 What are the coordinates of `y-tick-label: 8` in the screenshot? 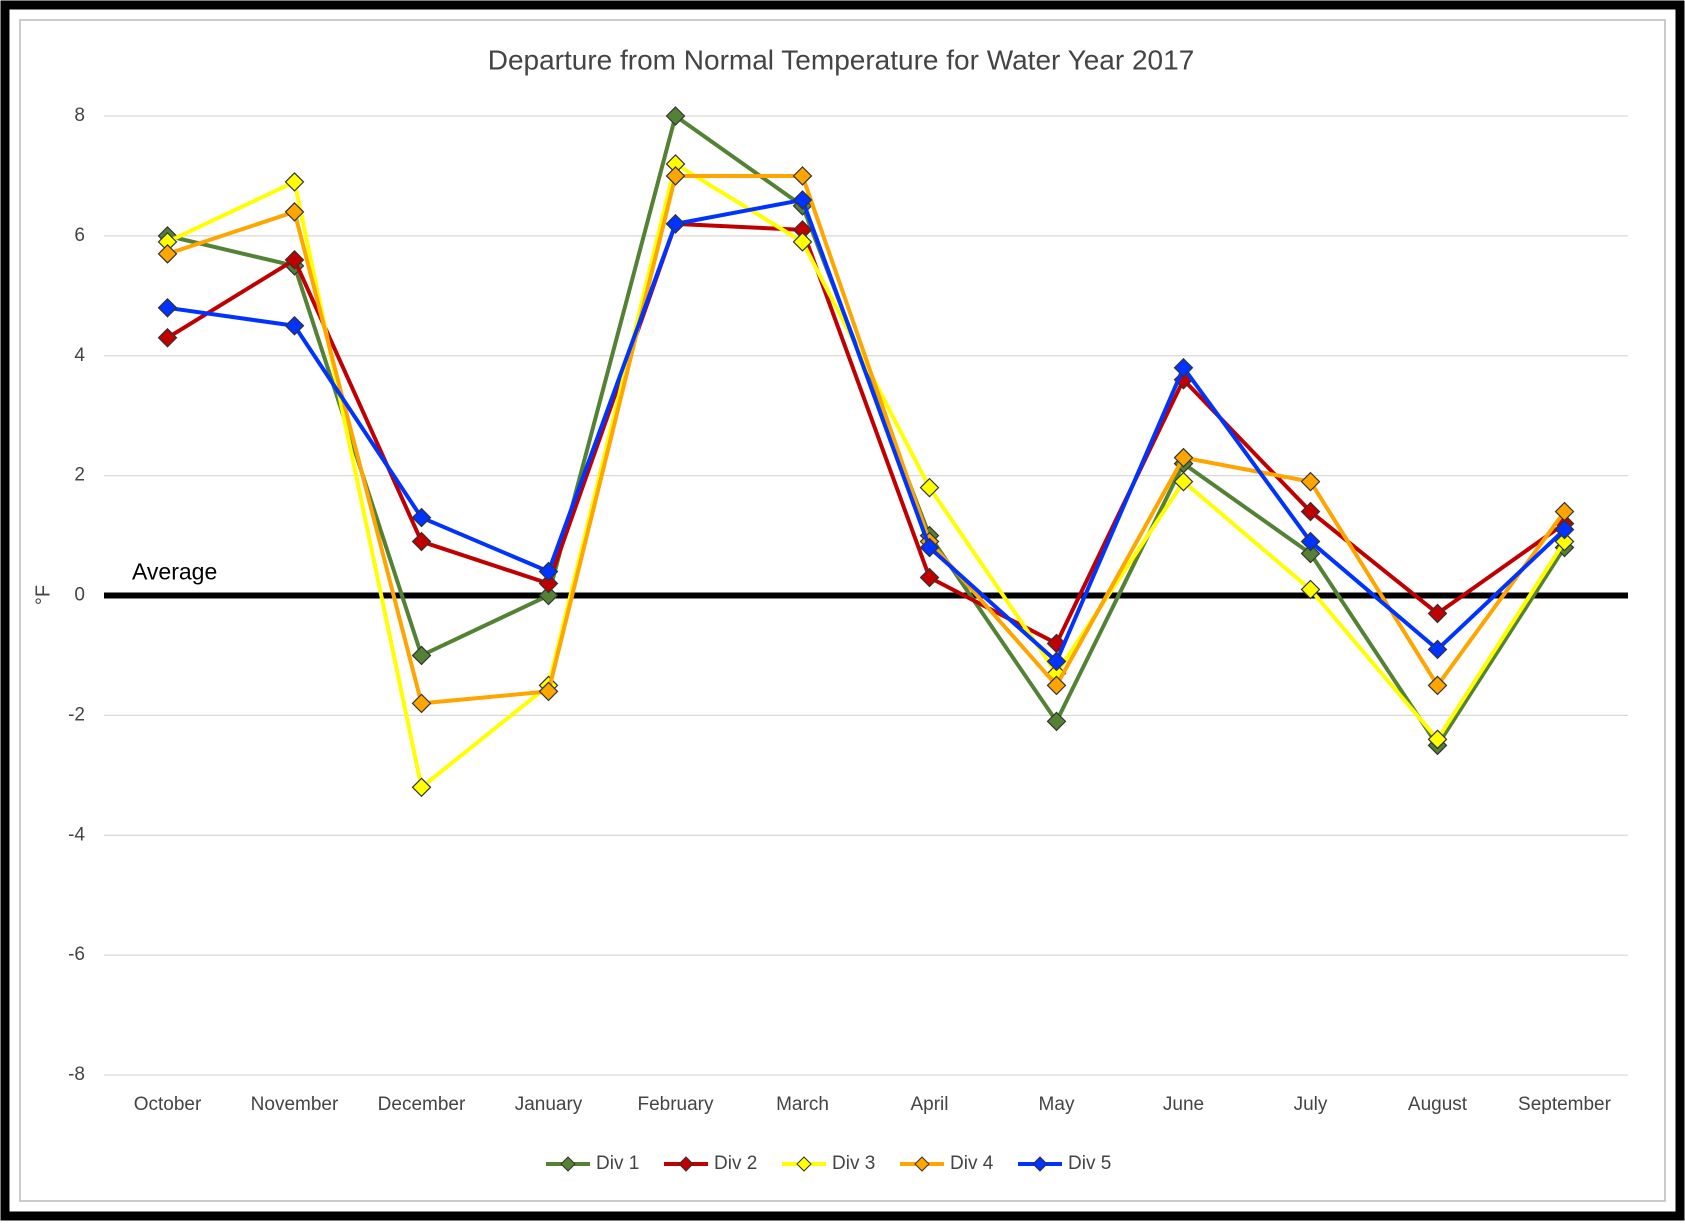 It's located at (79, 115).